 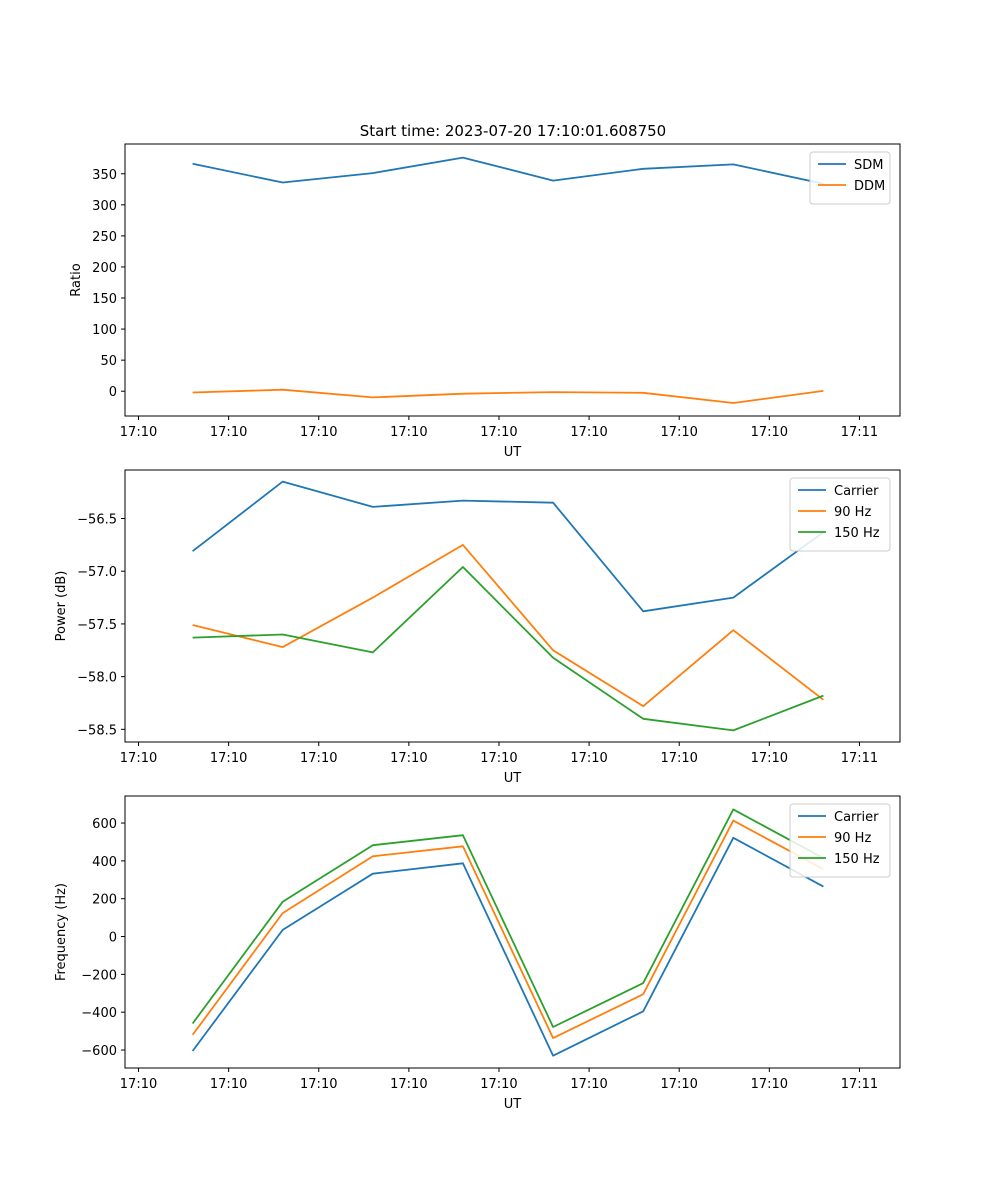 What do you see at coordinates (97, 572) in the screenshot?
I see `y-tick-label: −57.0` at bounding box center [97, 572].